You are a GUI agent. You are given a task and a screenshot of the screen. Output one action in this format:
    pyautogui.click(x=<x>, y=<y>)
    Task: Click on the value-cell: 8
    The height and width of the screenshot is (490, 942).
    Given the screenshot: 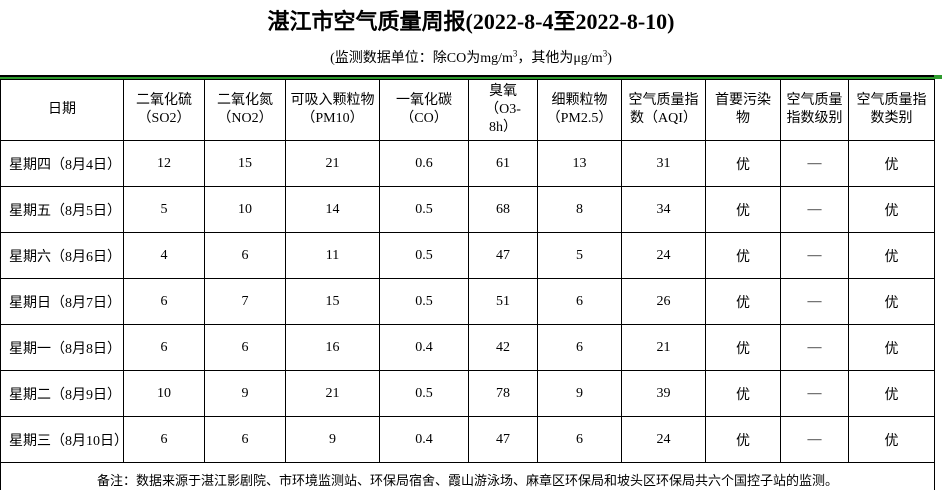 What is the action you would take?
    pyautogui.click(x=579, y=209)
    